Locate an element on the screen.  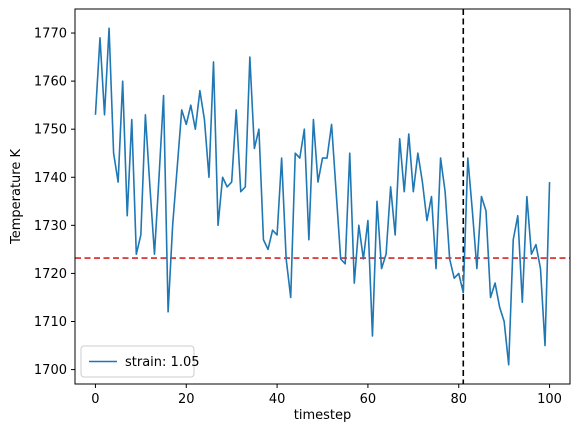
x-axis-label: timestep is located at coordinates (323, 415).